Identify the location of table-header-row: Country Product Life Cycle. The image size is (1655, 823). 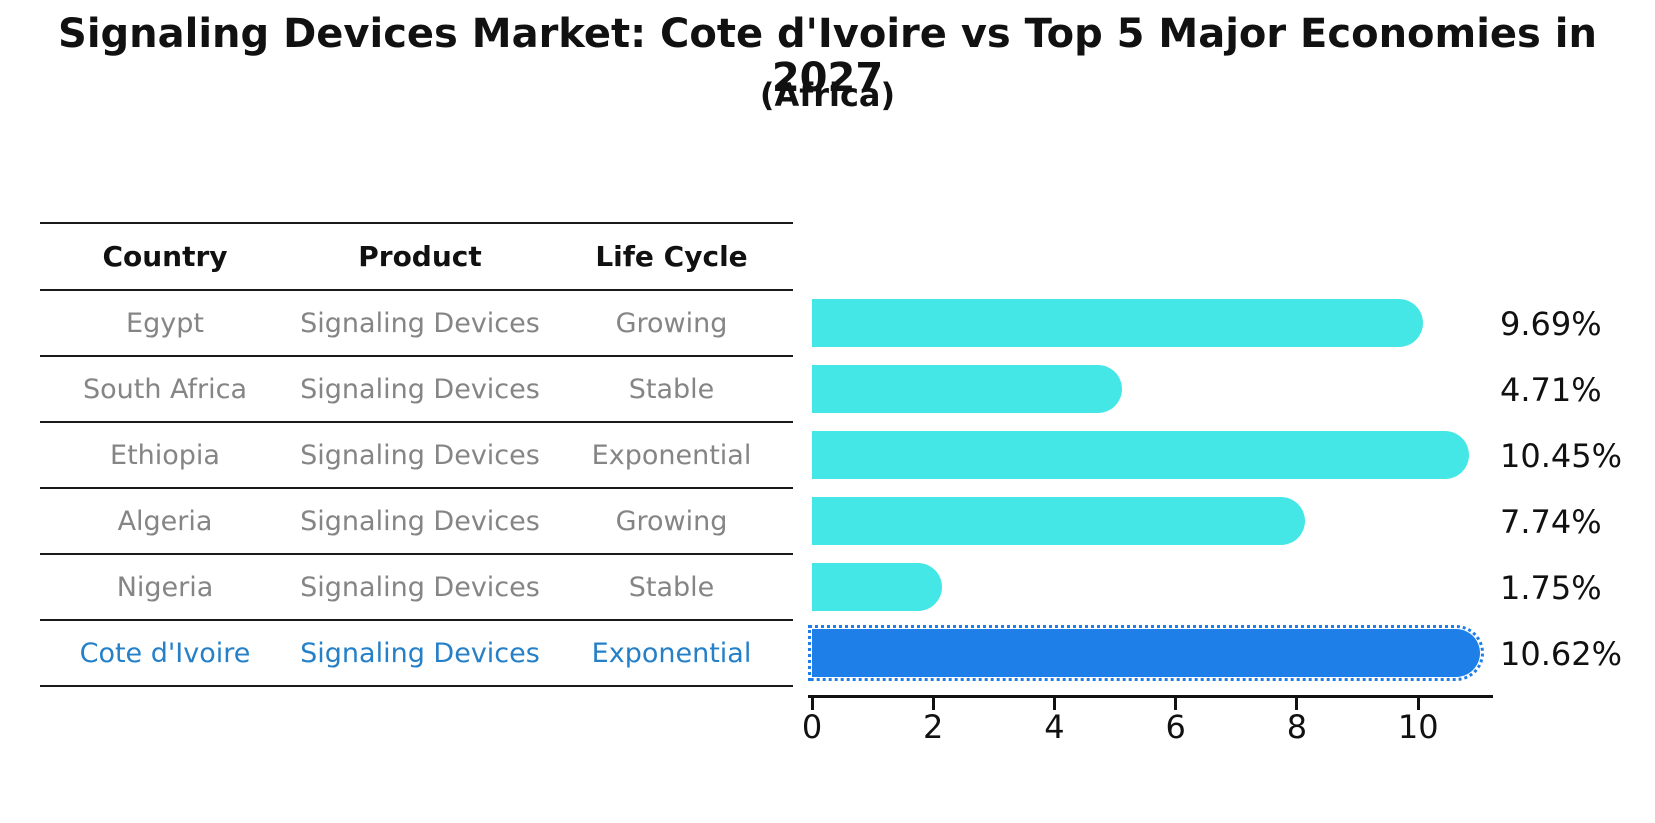
(416, 257).